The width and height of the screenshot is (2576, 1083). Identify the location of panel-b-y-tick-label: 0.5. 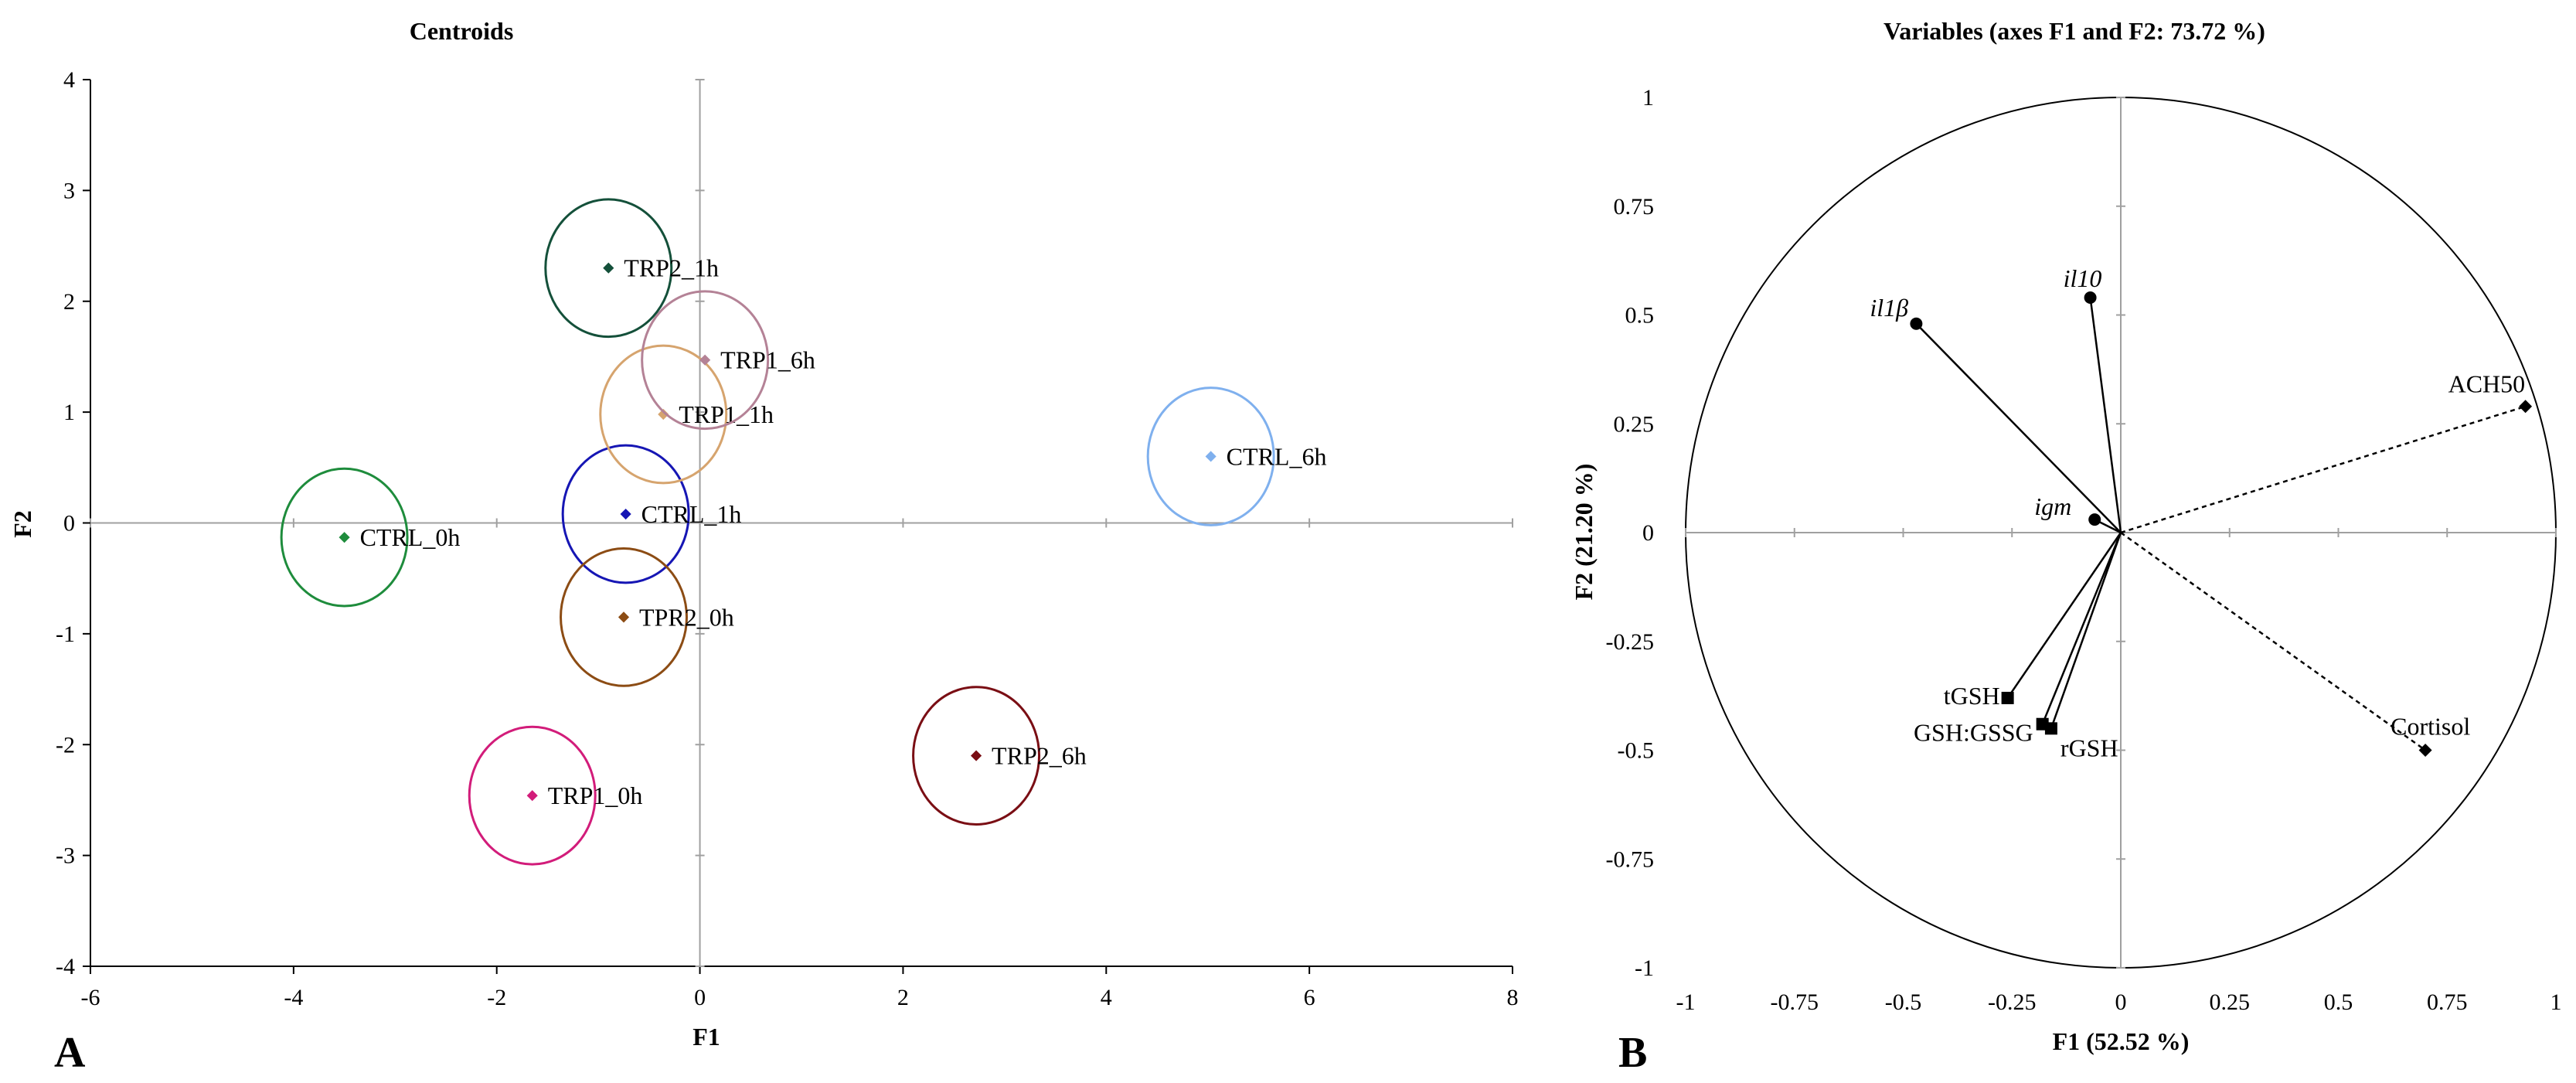
(1640, 316).